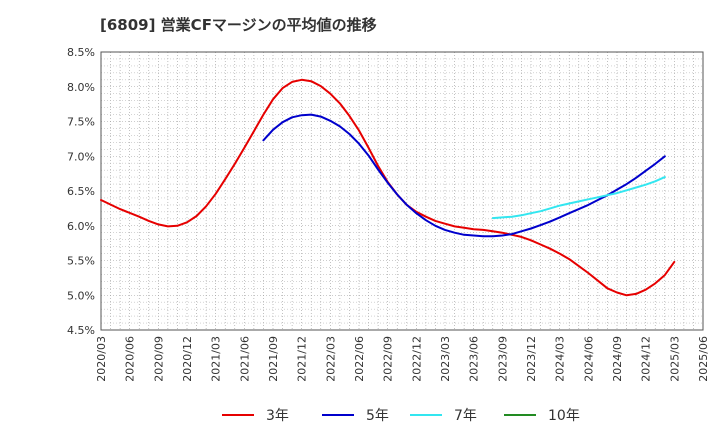 The height and width of the screenshot is (440, 720). Describe the element at coordinates (244, 359) in the screenshot. I see `x-tick-label: 2021/06` at that location.